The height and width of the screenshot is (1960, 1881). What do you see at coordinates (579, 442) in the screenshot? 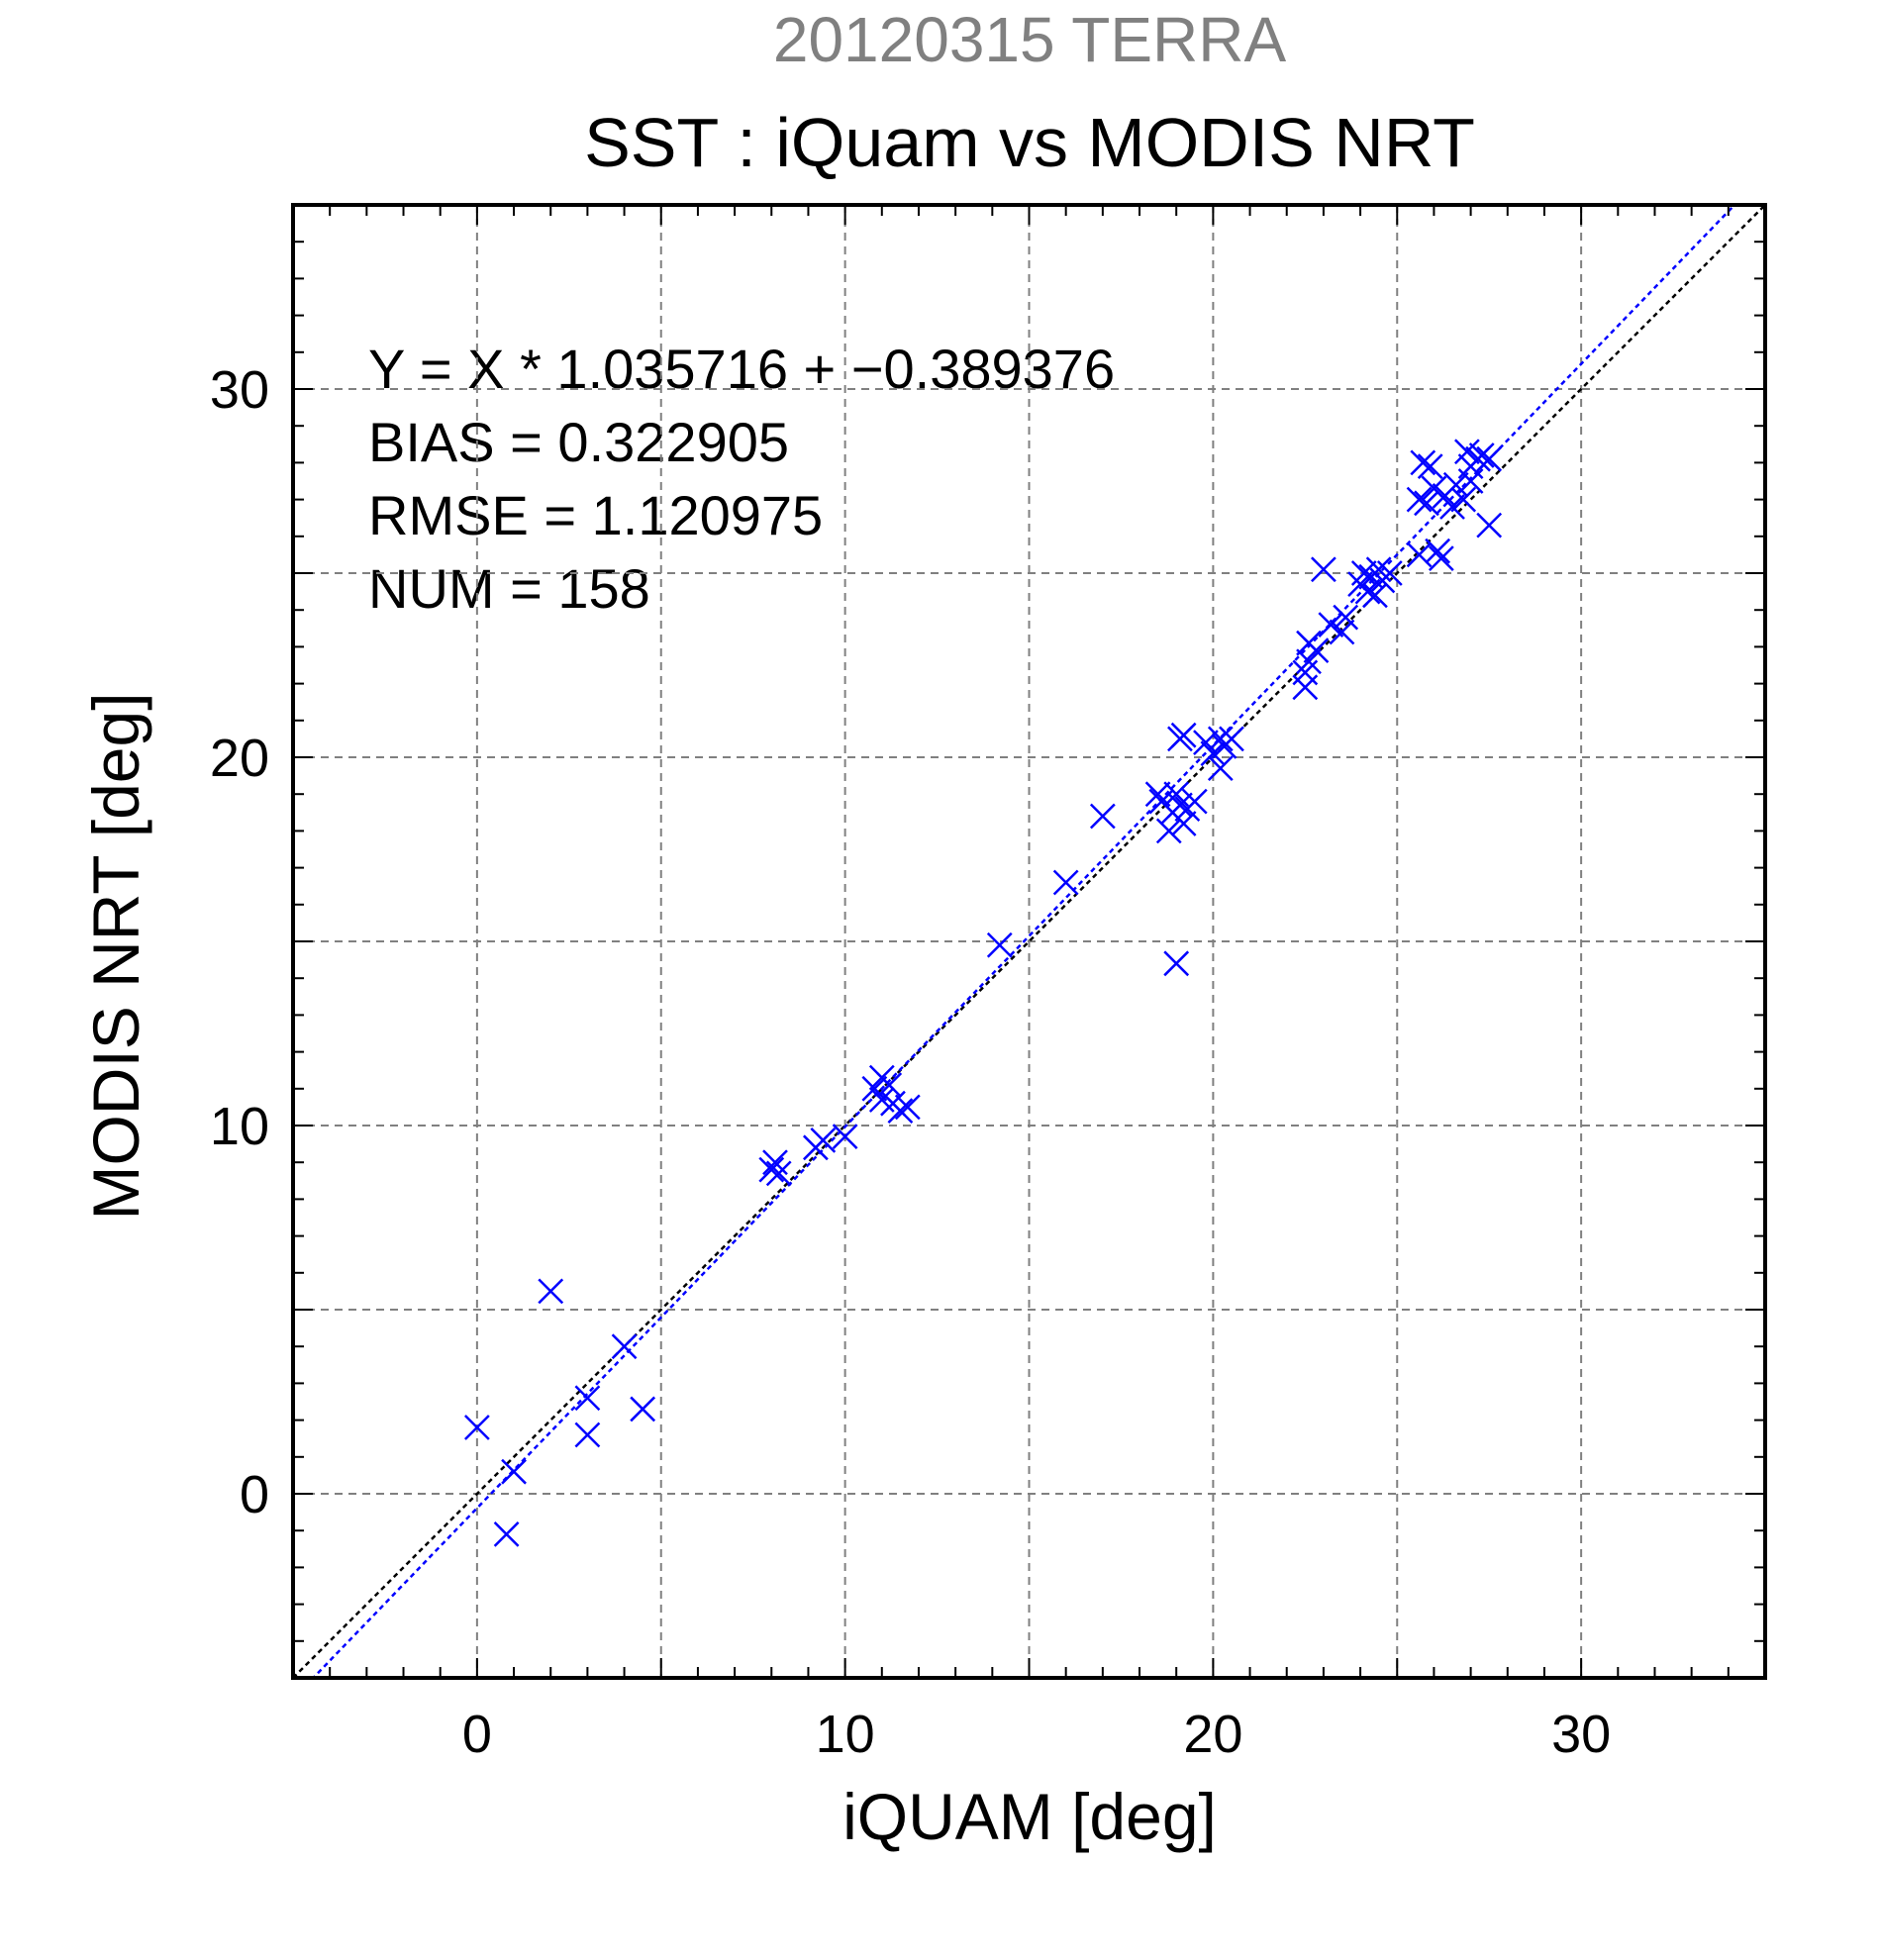
I see `annotation-bias: BIAS = 0.322905` at bounding box center [579, 442].